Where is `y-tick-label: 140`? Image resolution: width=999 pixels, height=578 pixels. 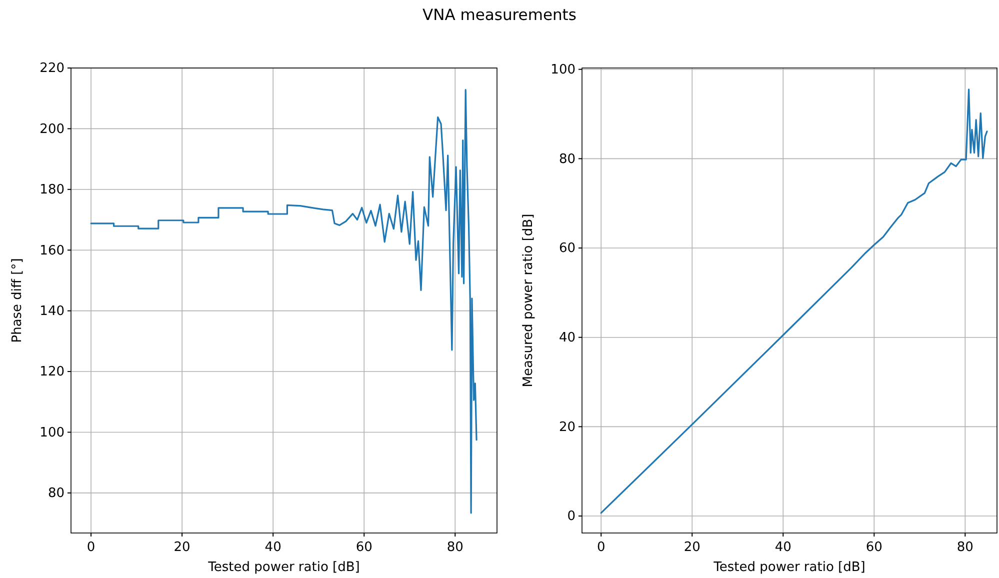 y-tick-label: 140 is located at coordinates (52, 311).